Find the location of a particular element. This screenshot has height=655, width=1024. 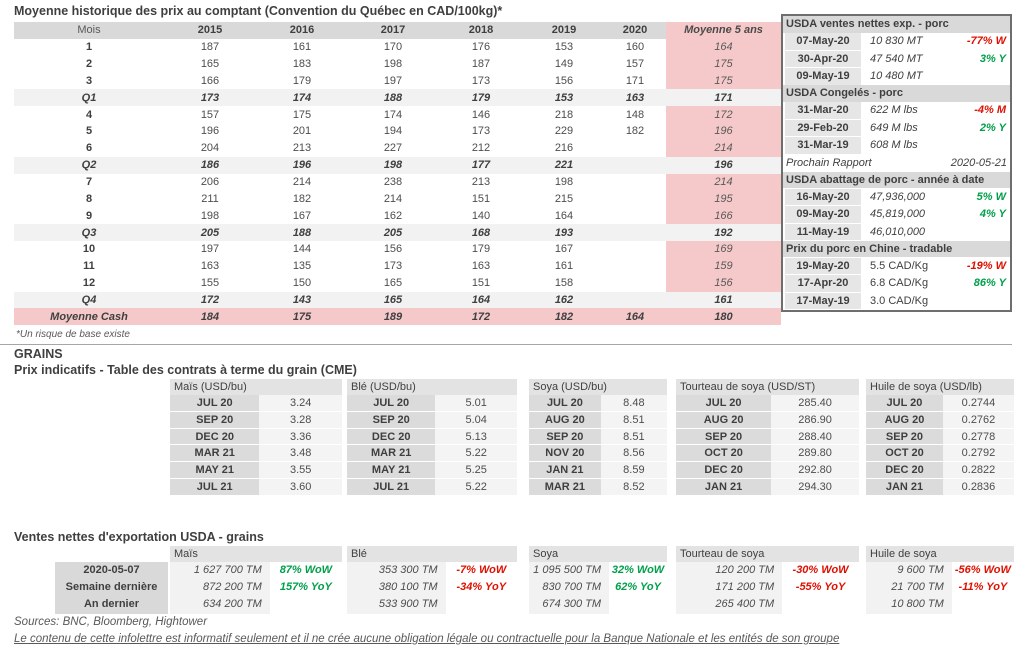

pork-row-q2: Q2 186 196 198 177 221 196 is located at coordinates (397, 165).